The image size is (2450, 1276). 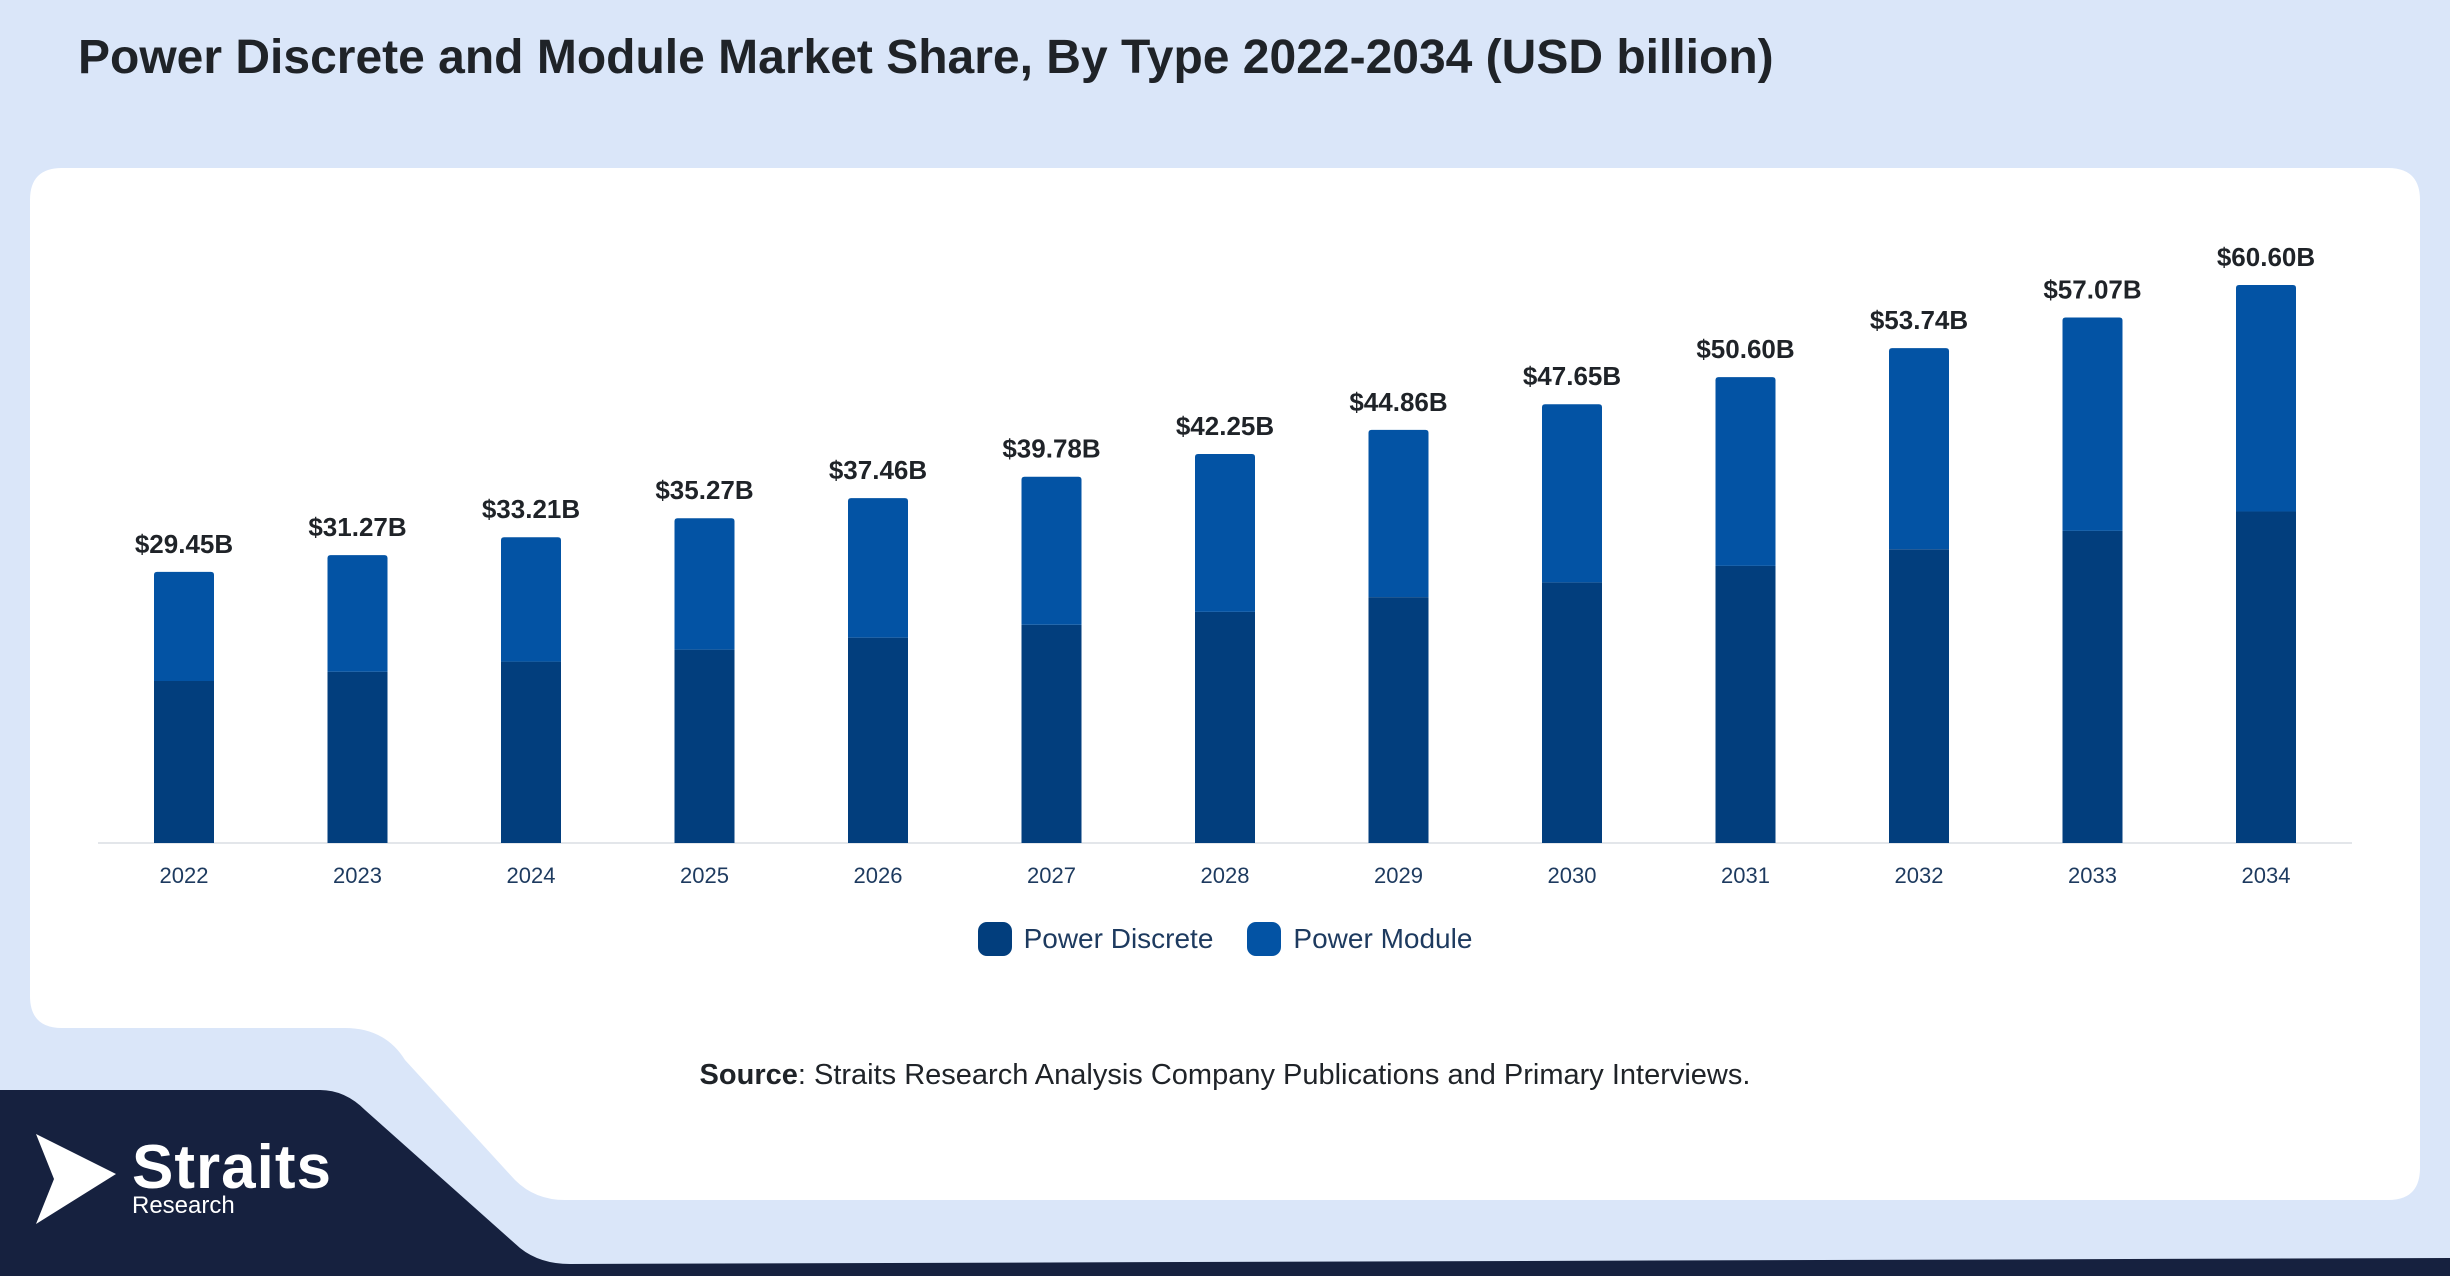 I want to click on bar-power-module-2022, so click(x=184, y=626).